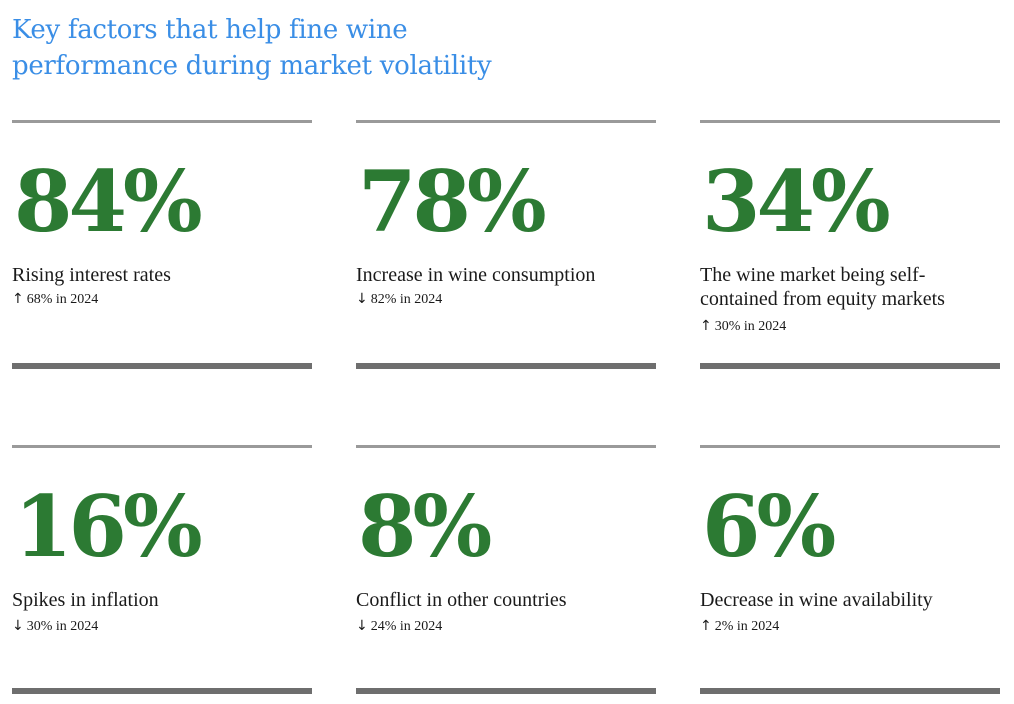 This screenshot has width=1014, height=704. I want to click on stat-card-rising-interest-rates: 84% Rising interest rates ↑ 68% in 2024, so click(162, 245).